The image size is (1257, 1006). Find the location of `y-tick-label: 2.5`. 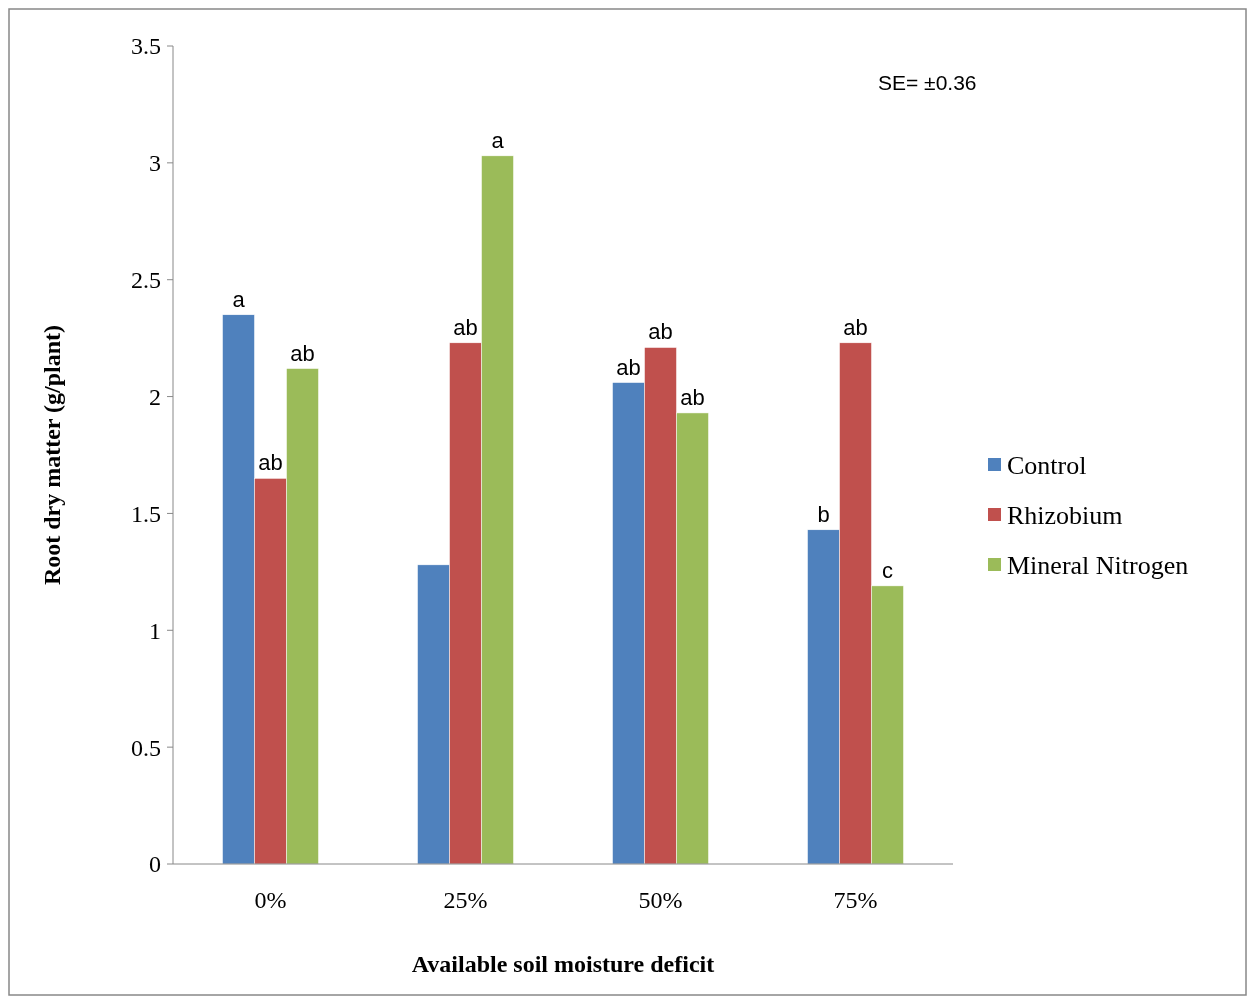

y-tick-label: 2.5 is located at coordinates (146, 280).